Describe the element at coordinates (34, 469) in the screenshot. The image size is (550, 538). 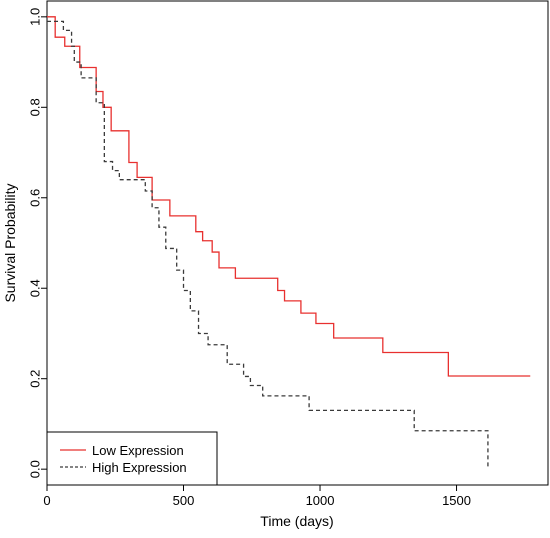
I see `y-tick-label-0: 0.0` at that location.